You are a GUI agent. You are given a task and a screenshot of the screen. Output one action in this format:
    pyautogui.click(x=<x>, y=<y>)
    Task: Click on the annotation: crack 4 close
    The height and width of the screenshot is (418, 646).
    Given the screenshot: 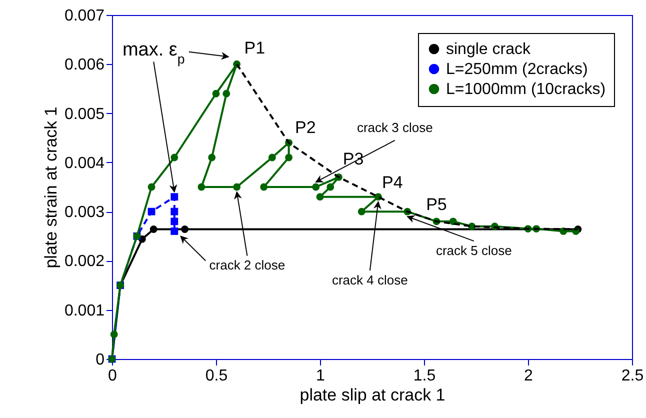 What is the action you would take?
    pyautogui.click(x=370, y=280)
    